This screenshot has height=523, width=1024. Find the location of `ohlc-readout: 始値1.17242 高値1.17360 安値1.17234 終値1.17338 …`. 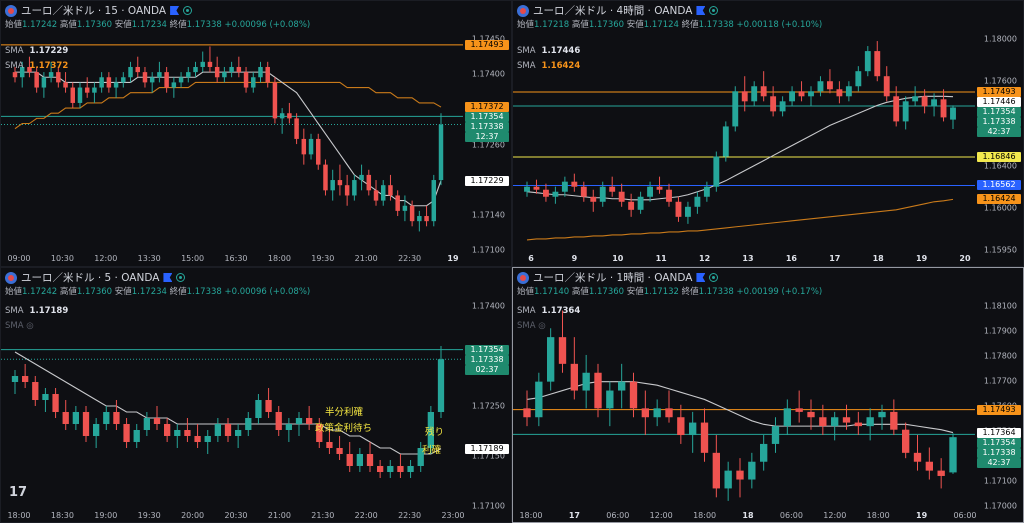

ohlc-readout: 始値1.17242 高値1.17360 安値1.17234 終値1.17338 … is located at coordinates (158, 292).